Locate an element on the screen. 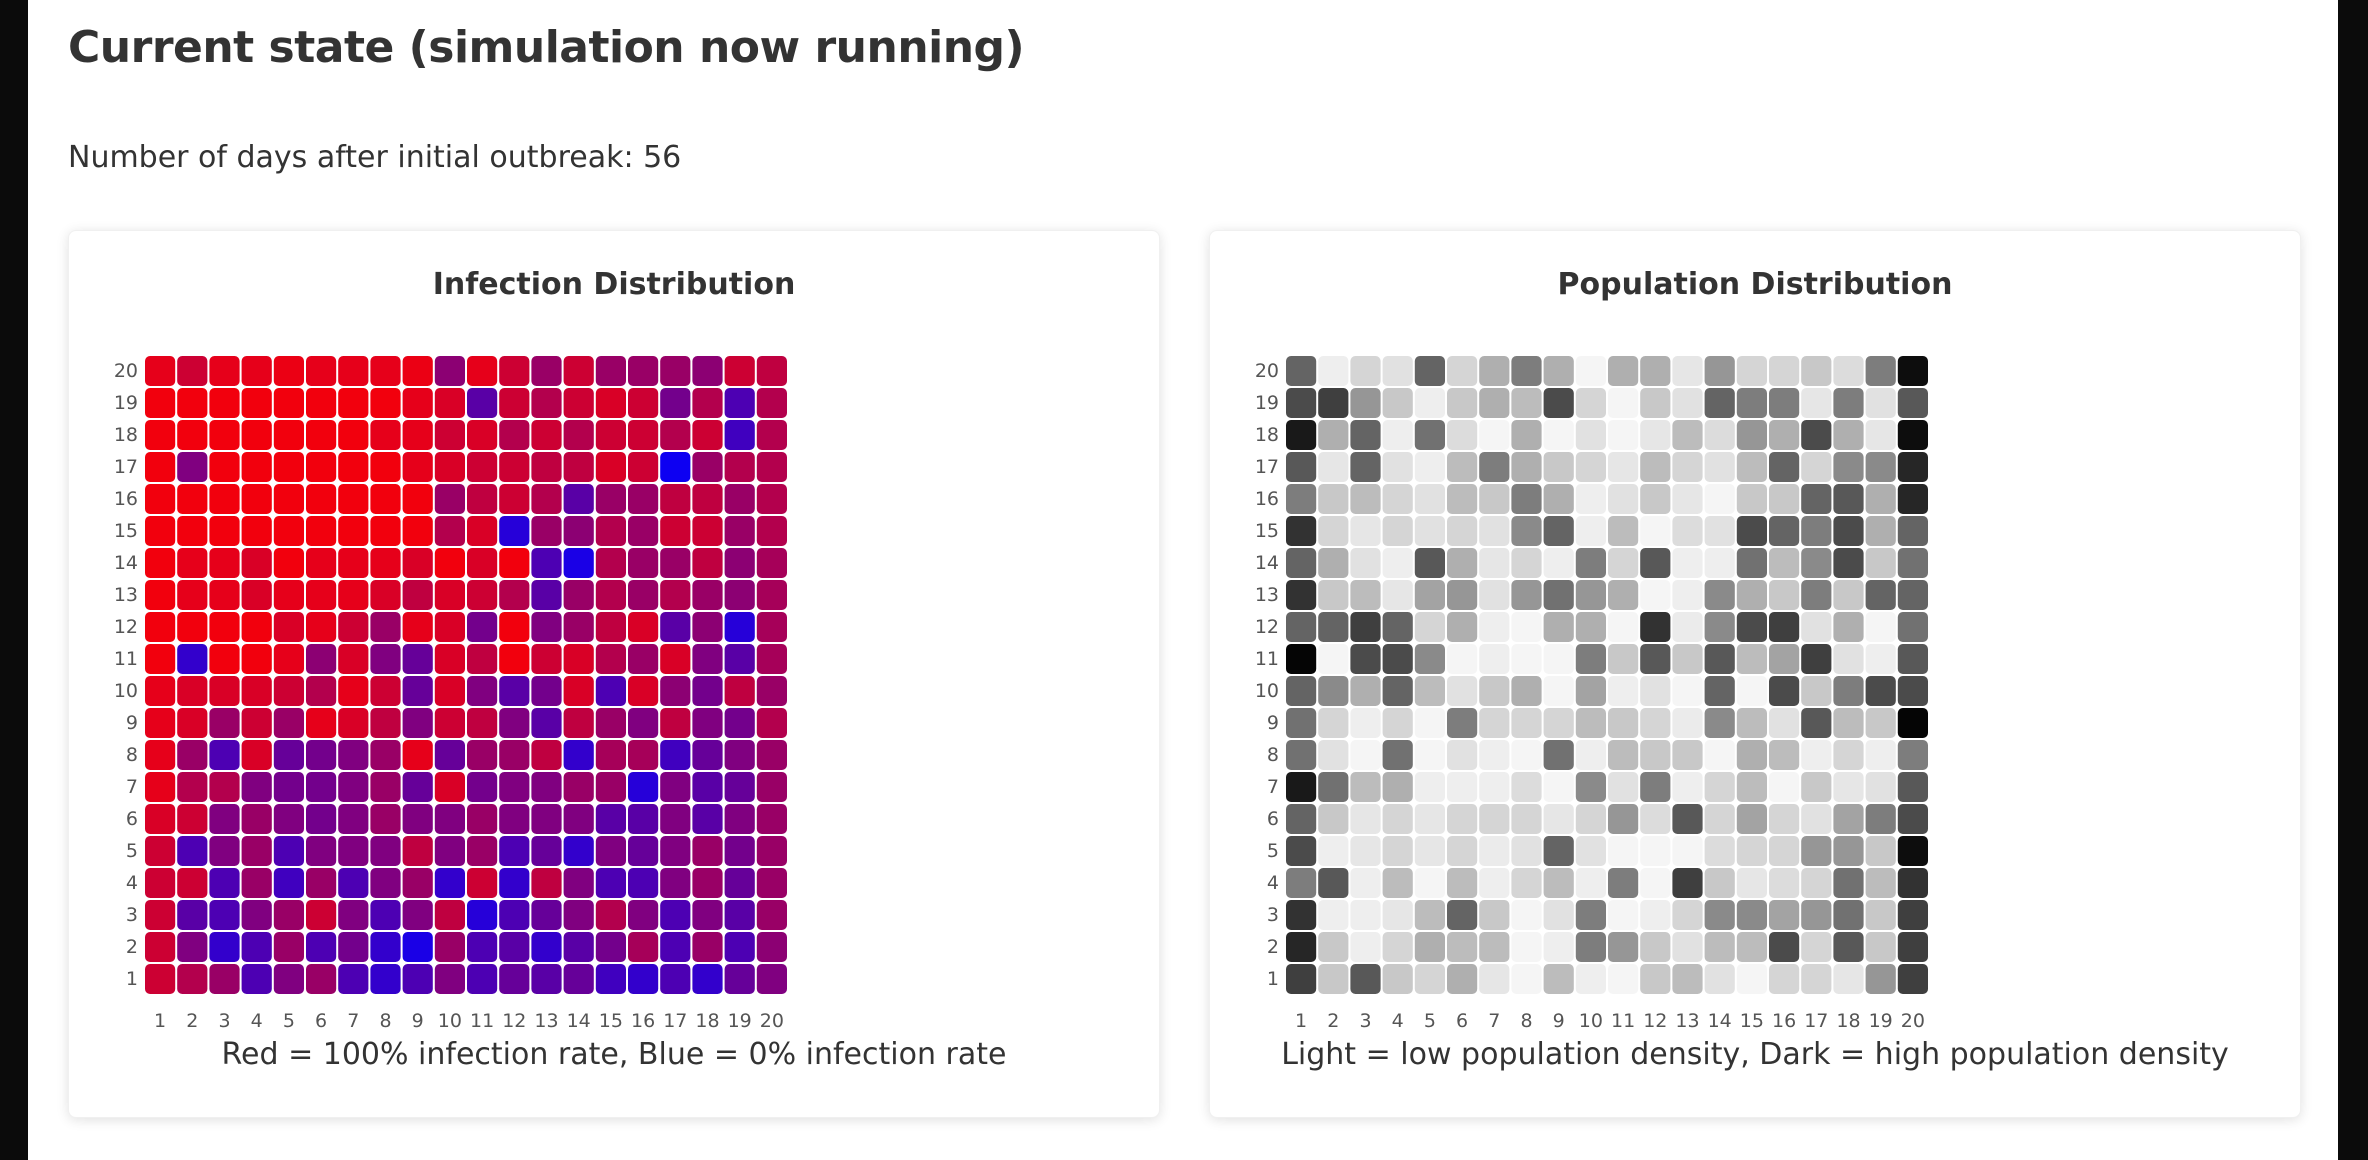  infection-x-tick-label: 12 is located at coordinates (514, 1021).